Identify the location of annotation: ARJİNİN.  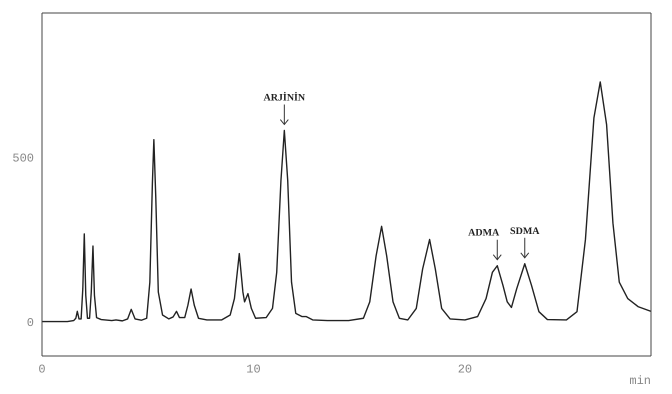
(284, 98).